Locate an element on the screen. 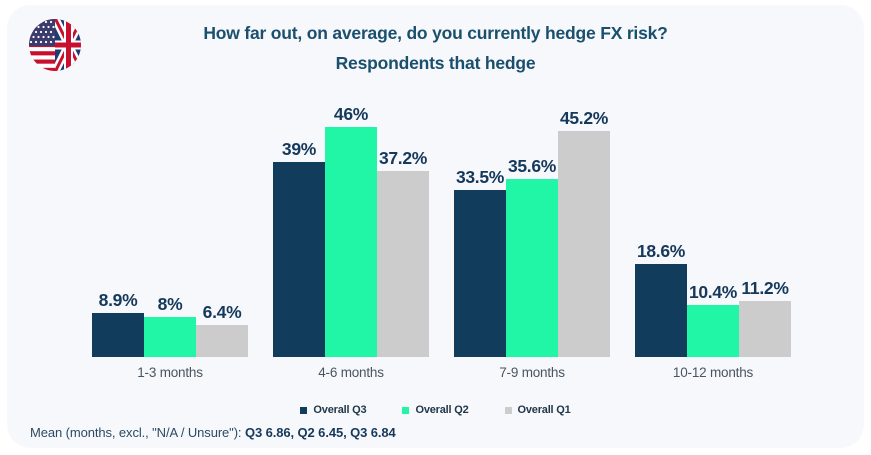 This screenshot has height=455, width=871. legend-item: Overall Q1 is located at coordinates (537, 410).